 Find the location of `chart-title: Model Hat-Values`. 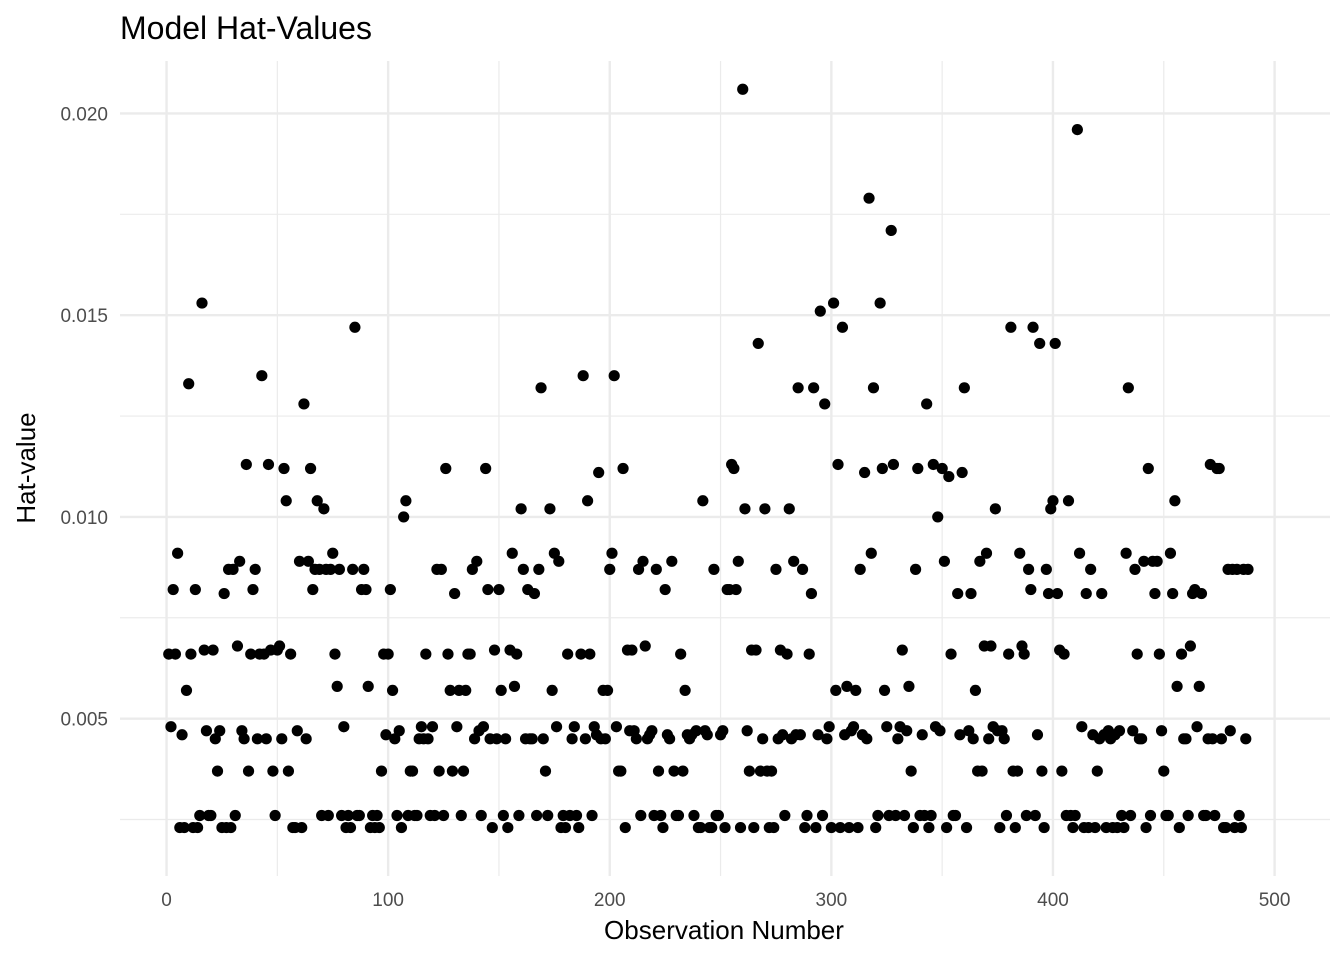

chart-title: Model Hat-Values is located at coordinates (246, 28).